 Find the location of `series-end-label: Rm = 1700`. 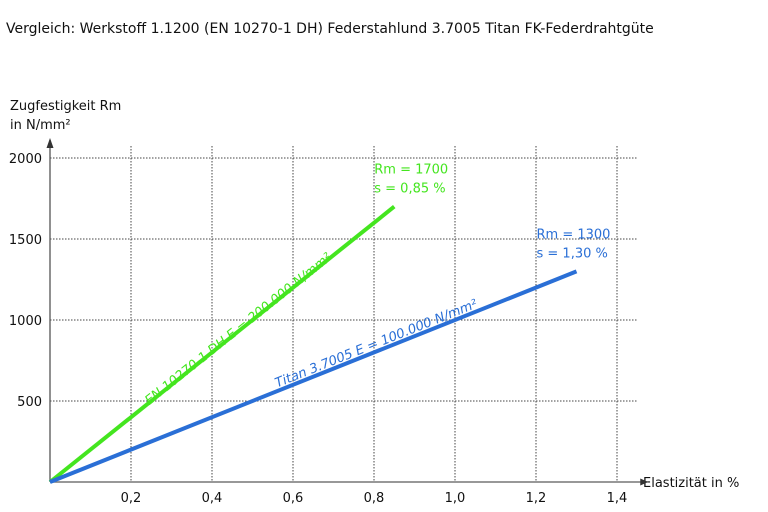

series-end-label: Rm = 1700 is located at coordinates (411, 170).